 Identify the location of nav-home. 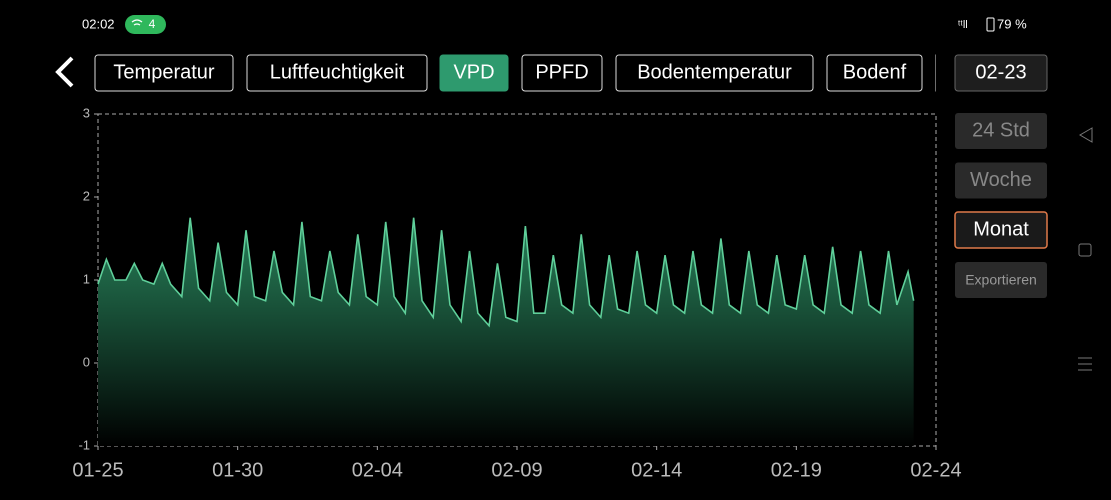
(1085, 250).